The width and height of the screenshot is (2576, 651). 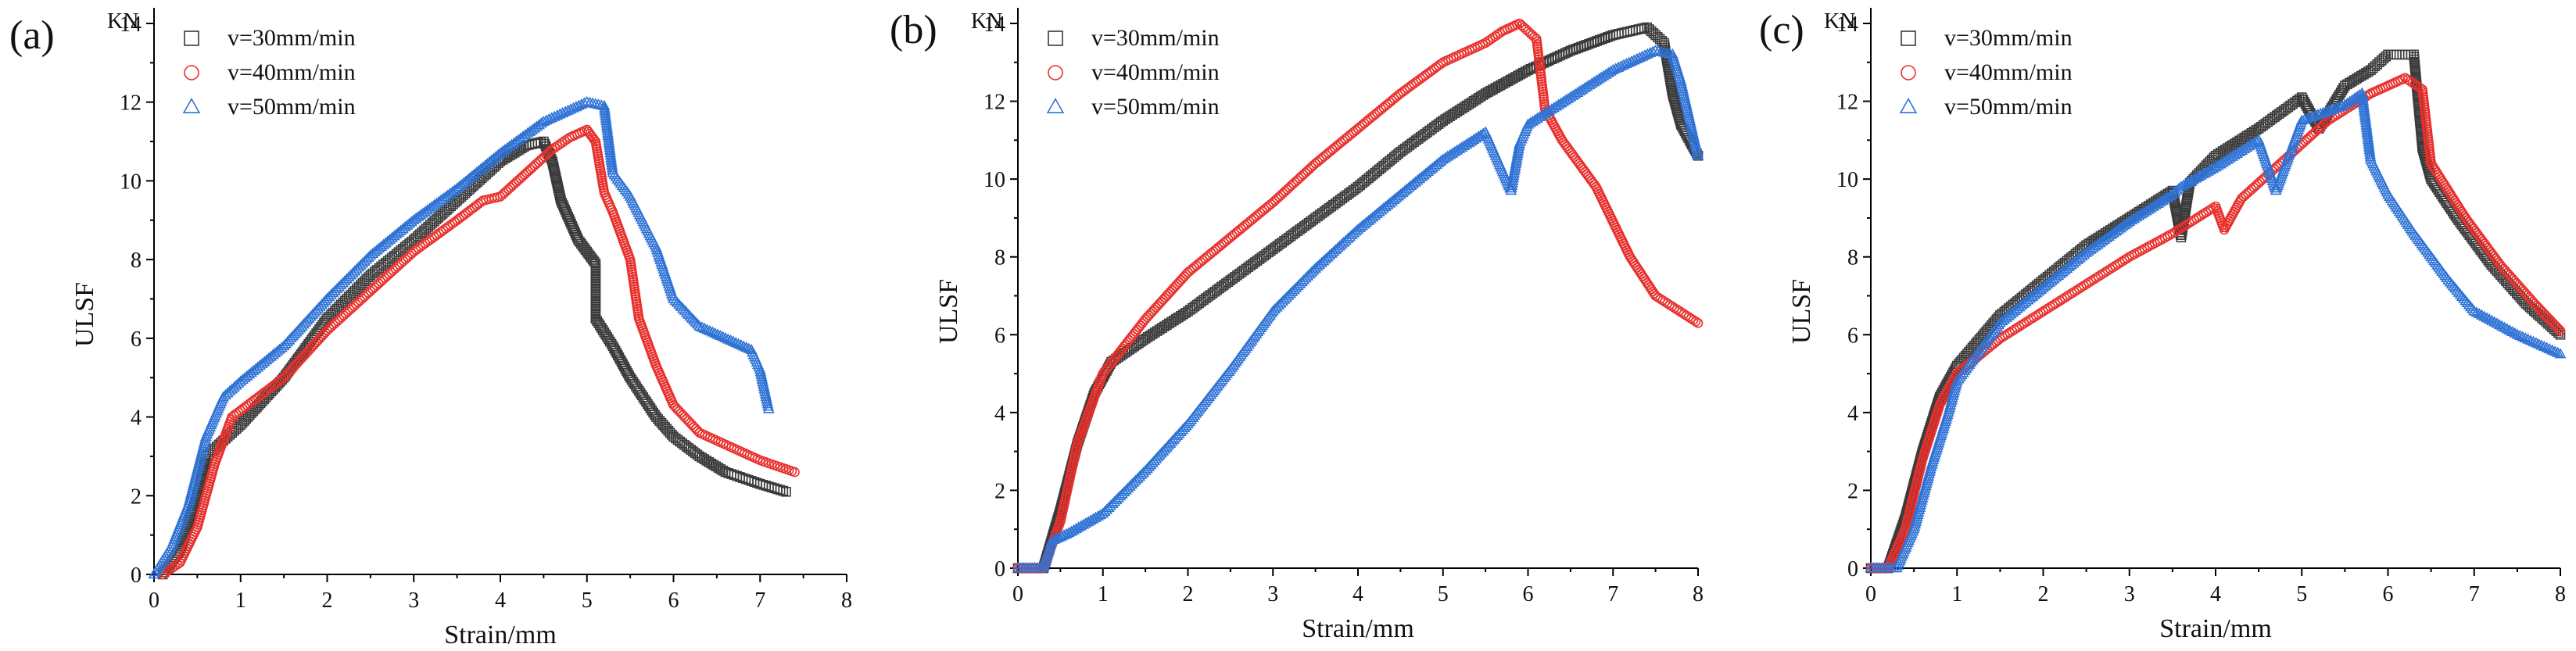 I want to click on legend-marker-s40, so click(x=191, y=72).